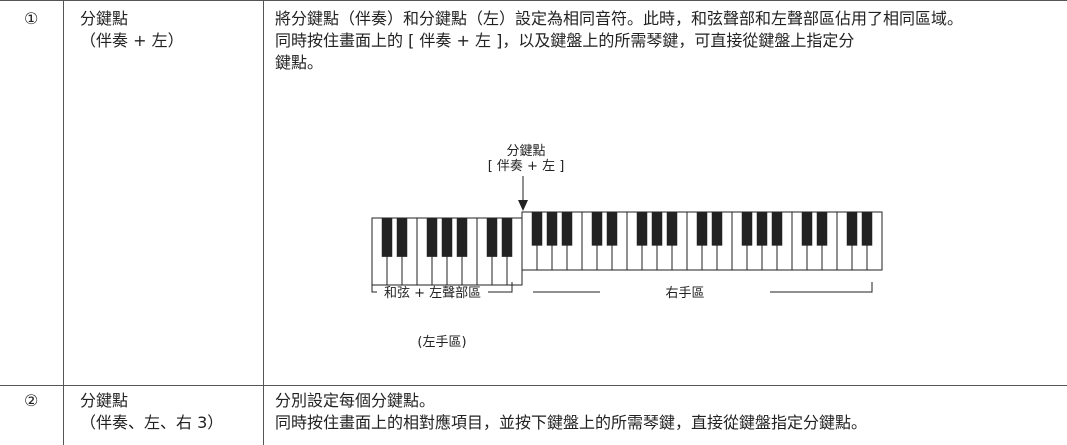 Image resolution: width=1067 pixels, height=445 pixels. What do you see at coordinates (31, 18) in the screenshot?
I see `row-number: ①` at bounding box center [31, 18].